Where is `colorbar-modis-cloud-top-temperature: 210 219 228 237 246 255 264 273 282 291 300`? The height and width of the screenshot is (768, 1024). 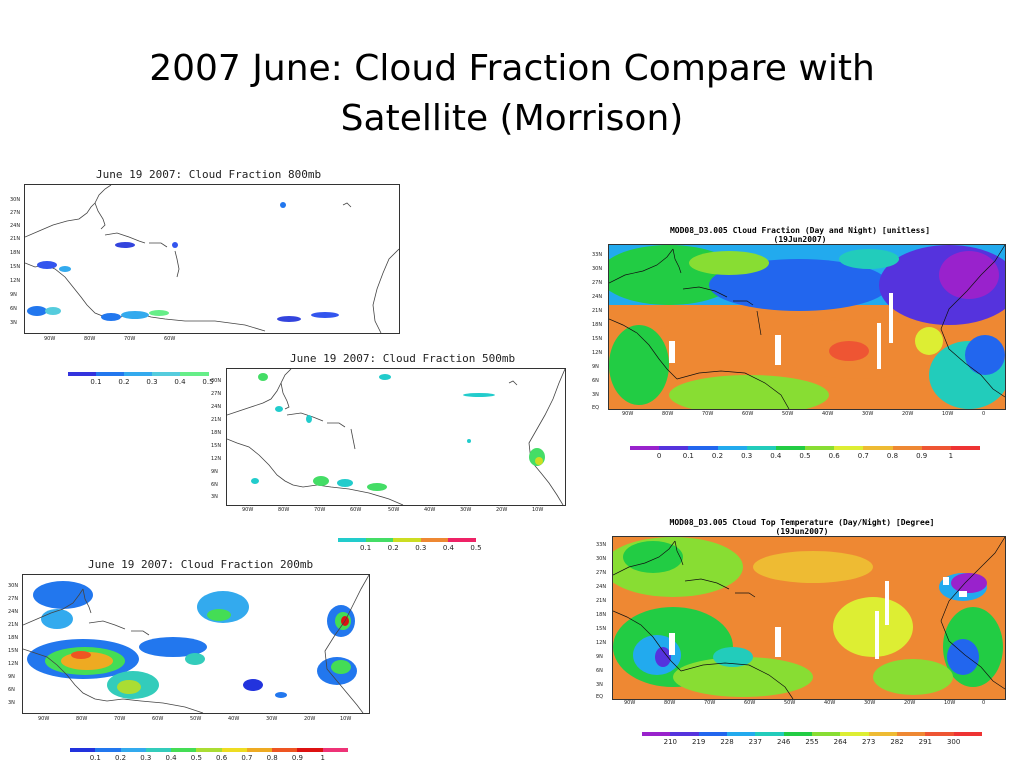 colorbar-modis-cloud-top-temperature: 210 219 228 237 246 255 264 273 282 291 300 is located at coordinates (812, 740).